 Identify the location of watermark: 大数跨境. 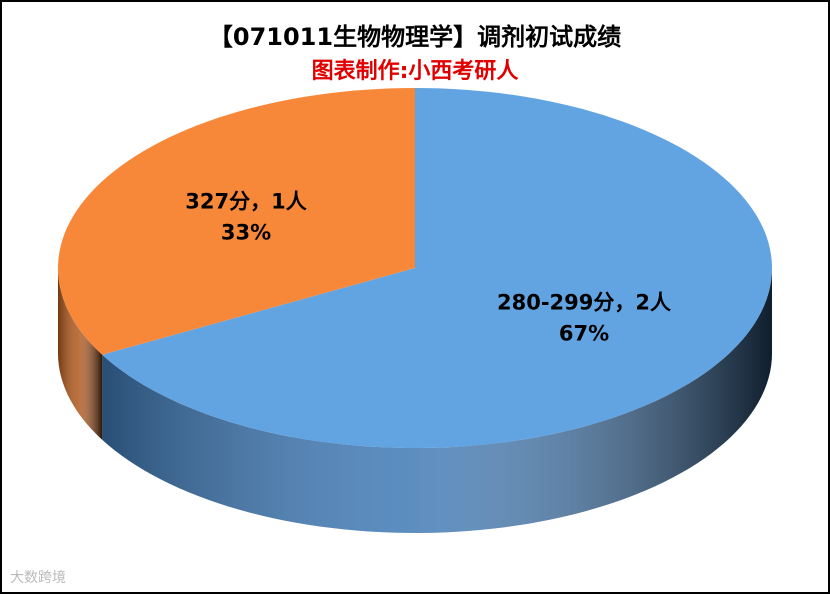
(38, 578).